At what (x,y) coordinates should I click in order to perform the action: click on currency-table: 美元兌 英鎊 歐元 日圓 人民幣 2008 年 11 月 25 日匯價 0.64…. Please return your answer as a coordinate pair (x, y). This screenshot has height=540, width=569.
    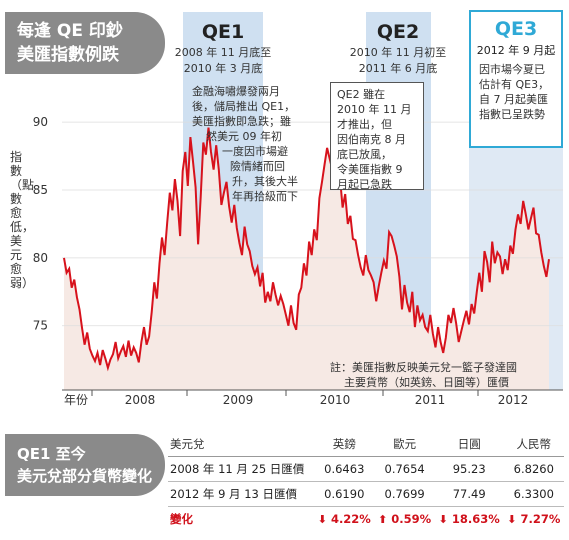
    Looking at the image, I should click on (366, 481).